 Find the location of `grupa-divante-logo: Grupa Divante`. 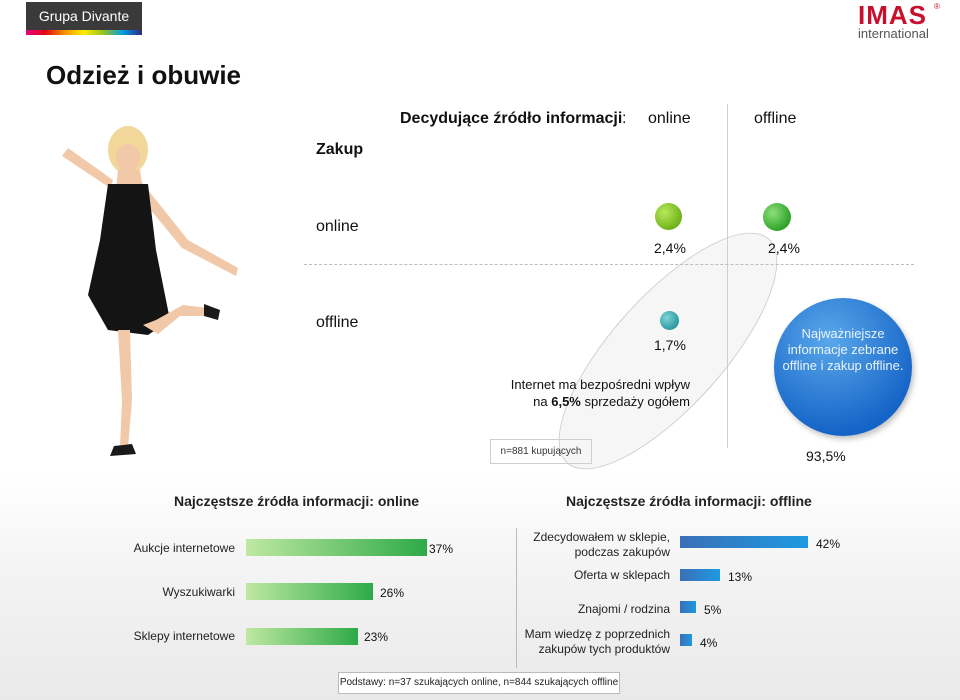

grupa-divante-logo: Grupa Divante is located at coordinates (84, 18).